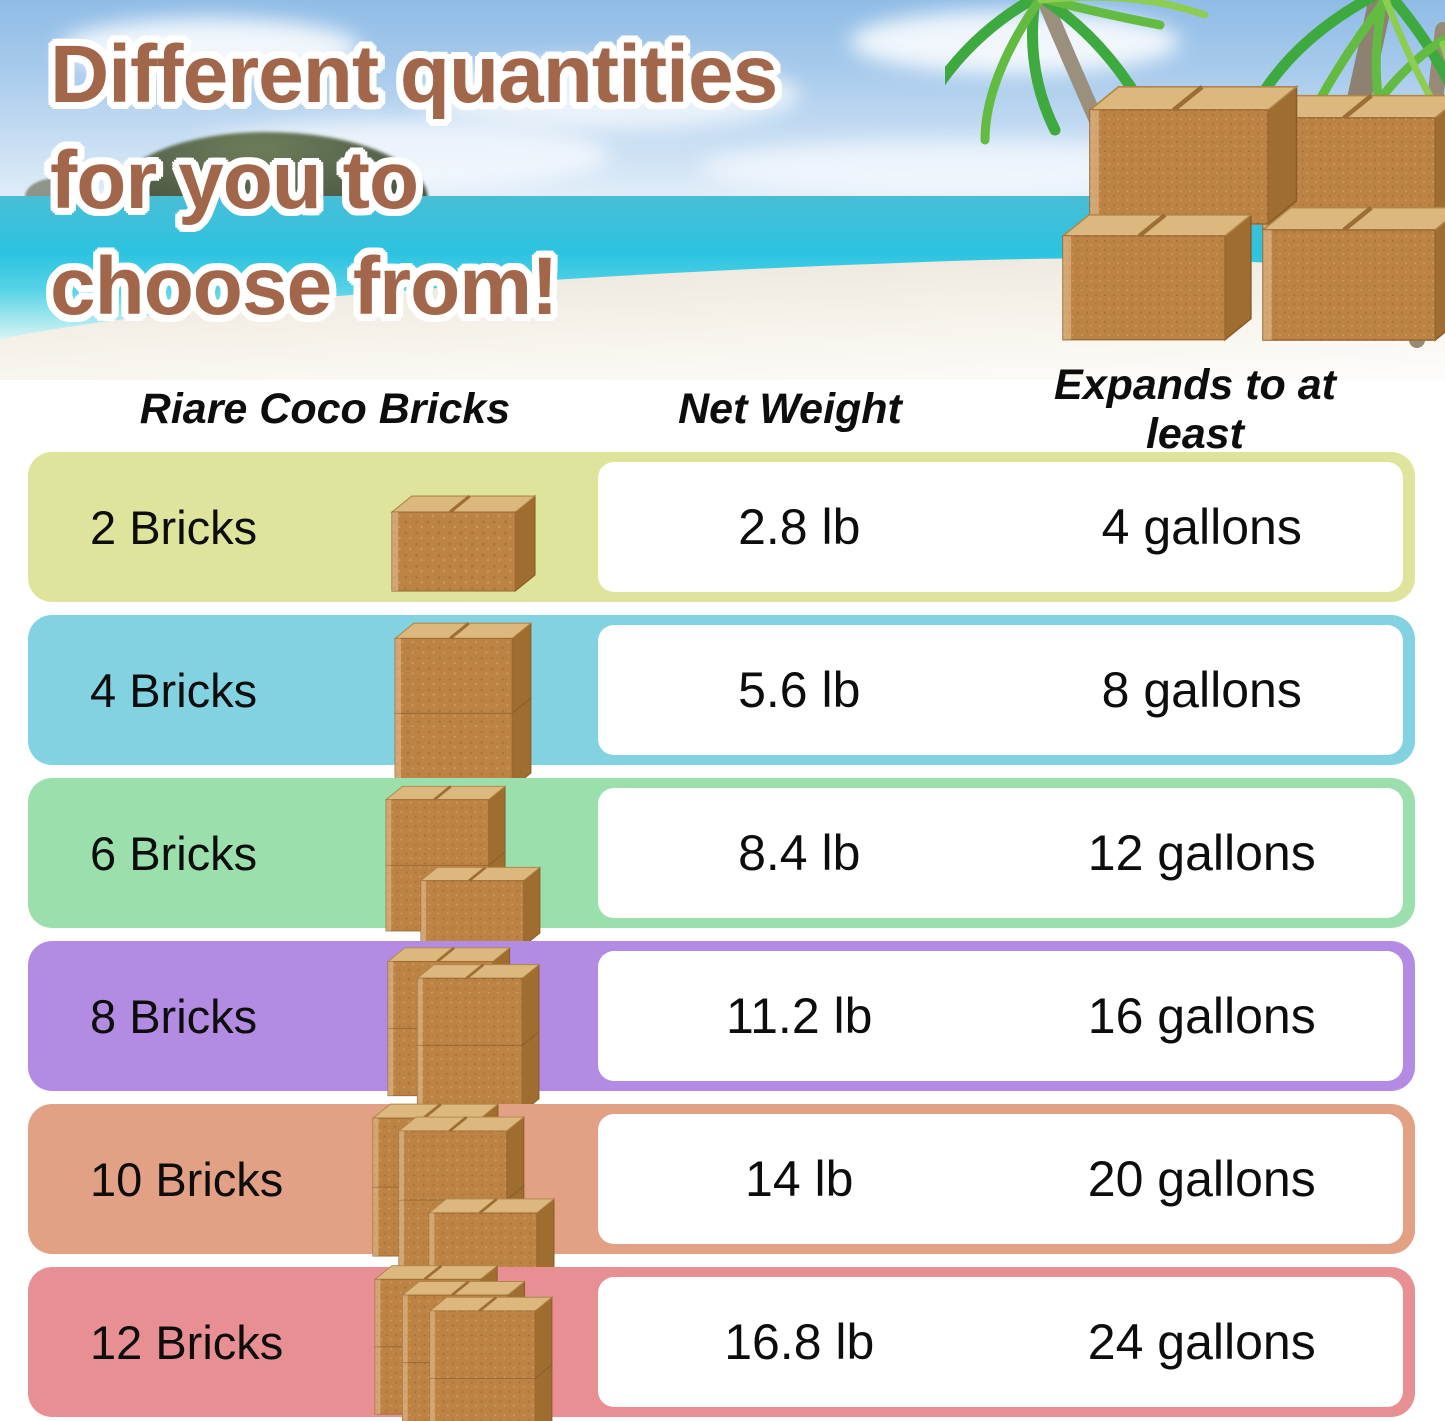  I want to click on row-values-panel: 5.6 lb 8 gallons, so click(1000, 690).